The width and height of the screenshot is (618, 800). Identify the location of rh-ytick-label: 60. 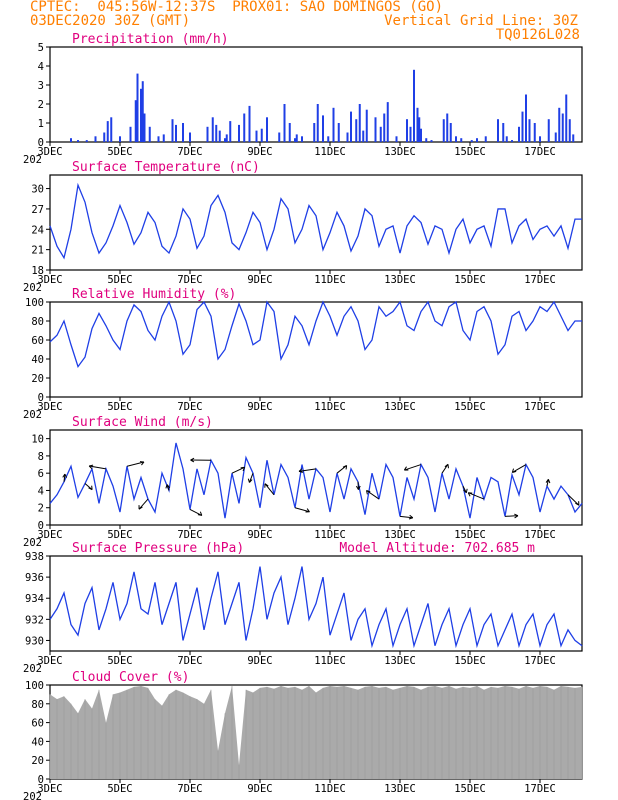
(37, 341).